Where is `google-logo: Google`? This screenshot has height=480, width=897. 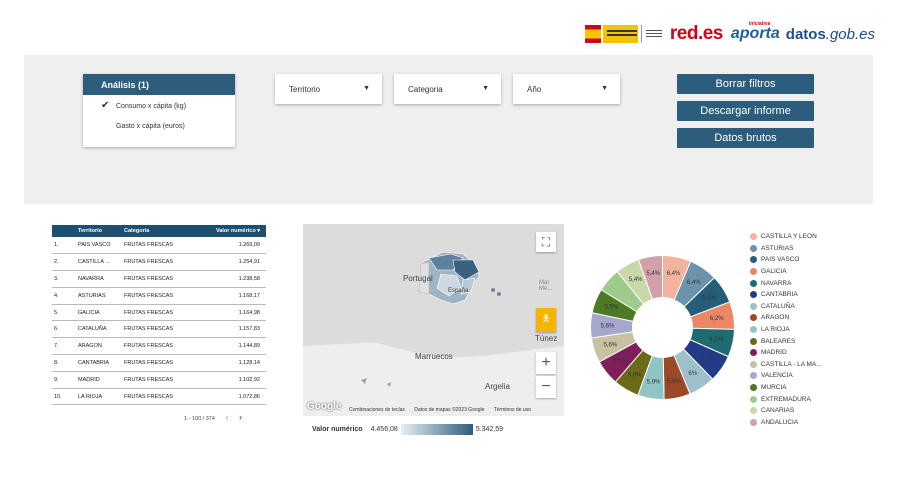
google-logo: Google is located at coordinates (324, 406).